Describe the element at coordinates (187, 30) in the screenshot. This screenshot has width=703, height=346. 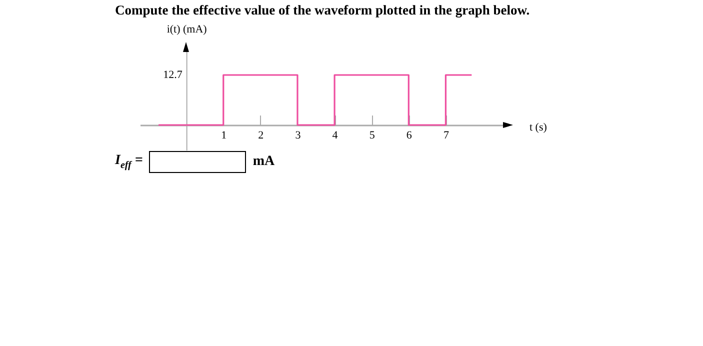
I see `y-axis-title: i(t) (mA)` at that location.